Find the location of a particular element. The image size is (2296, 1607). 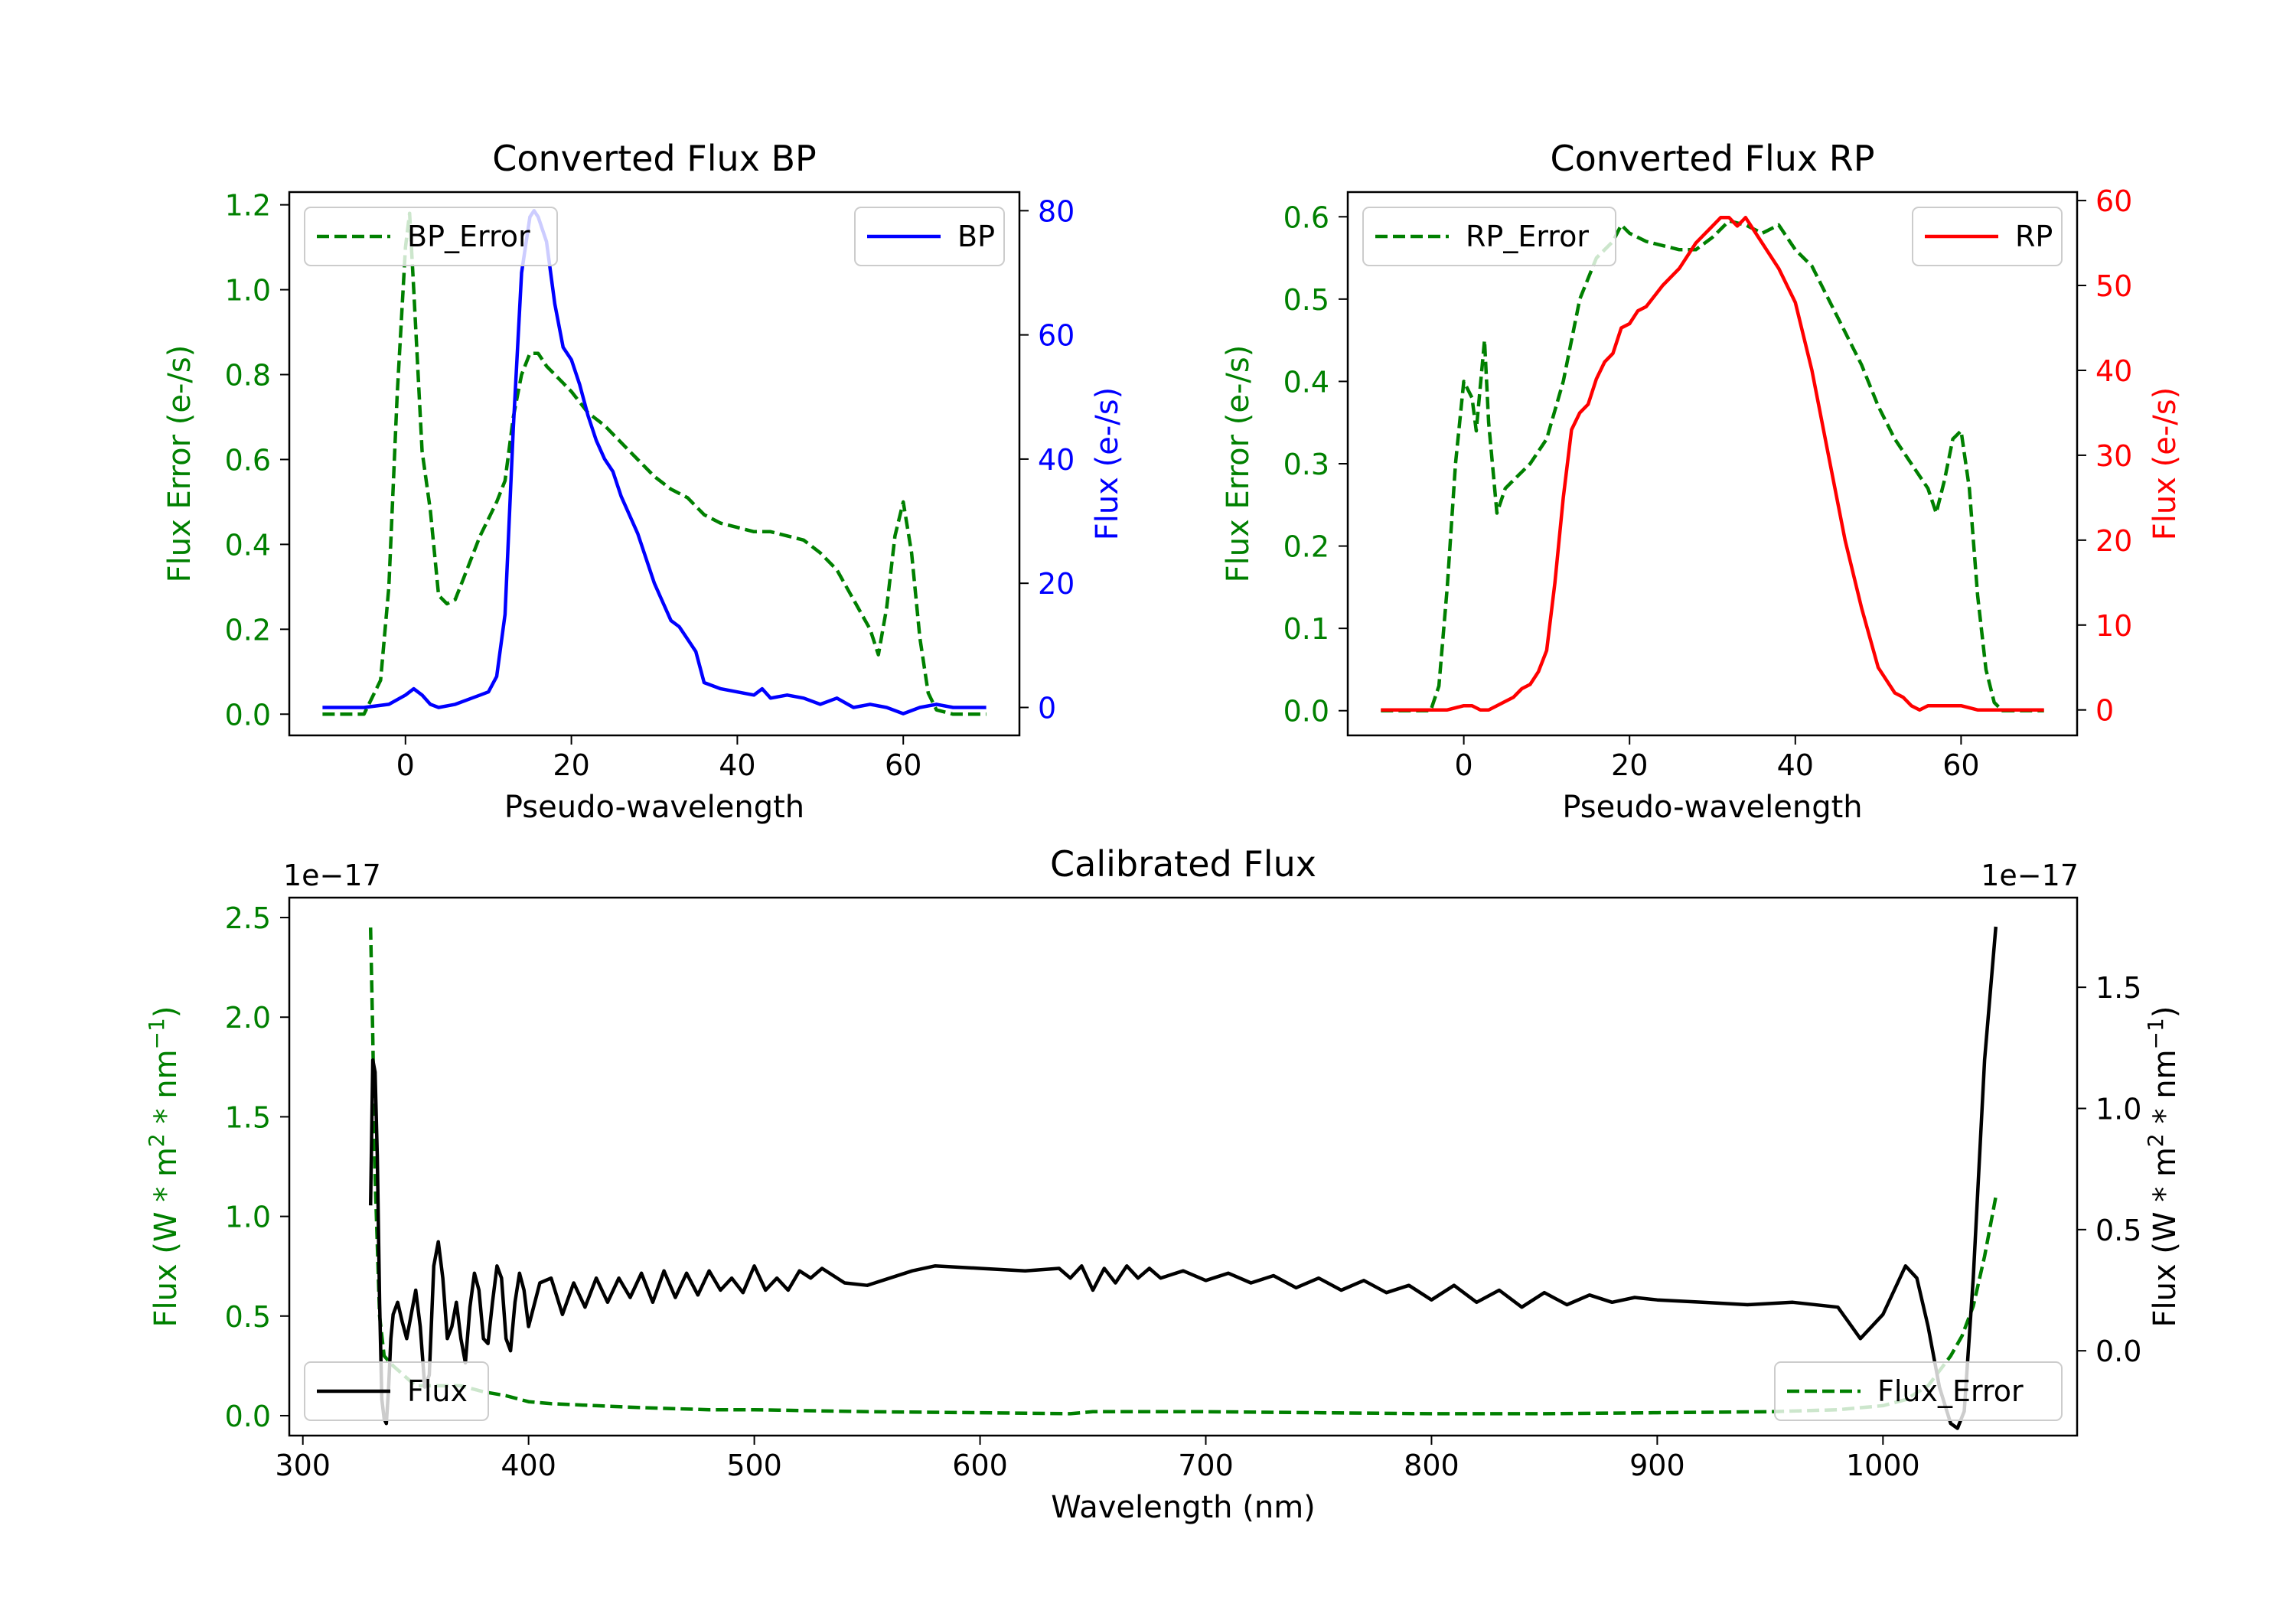

rp-right-tick-label: 40 is located at coordinates (2113, 371).